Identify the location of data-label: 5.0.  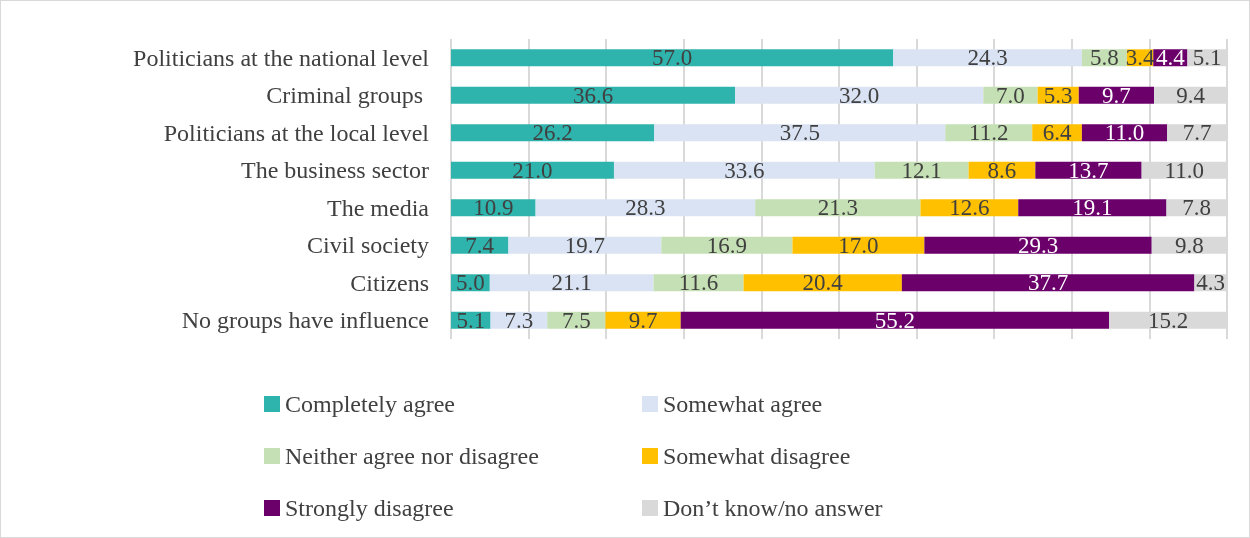
(470, 283).